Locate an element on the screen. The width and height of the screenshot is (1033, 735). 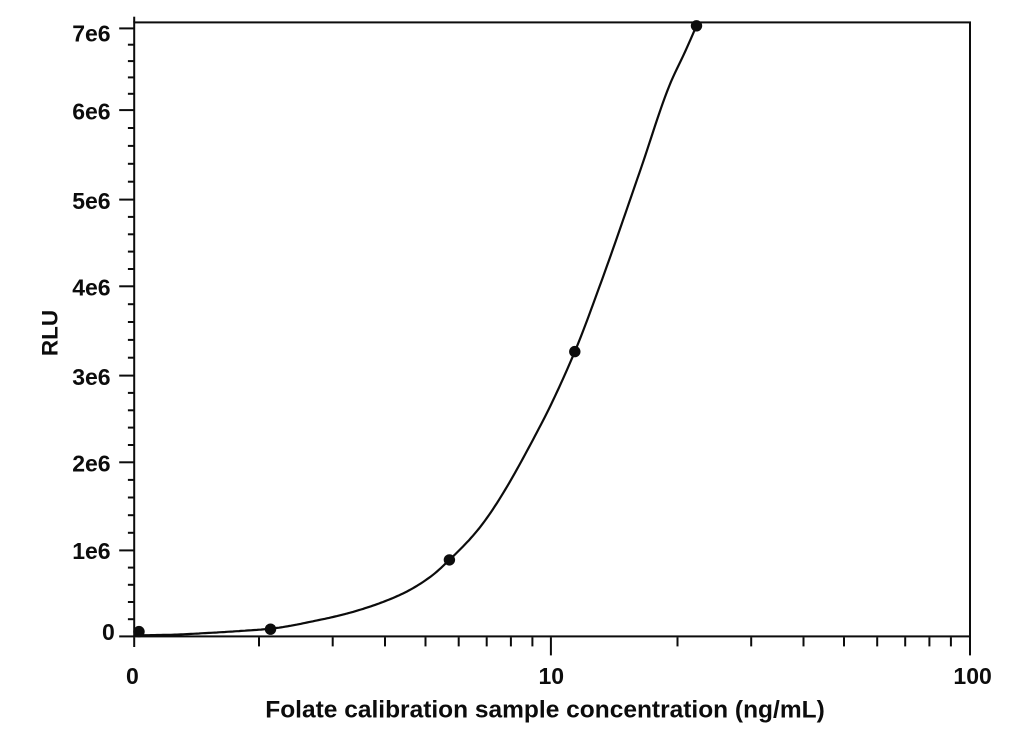
svg-text: 5e6 is located at coordinates (91, 201).